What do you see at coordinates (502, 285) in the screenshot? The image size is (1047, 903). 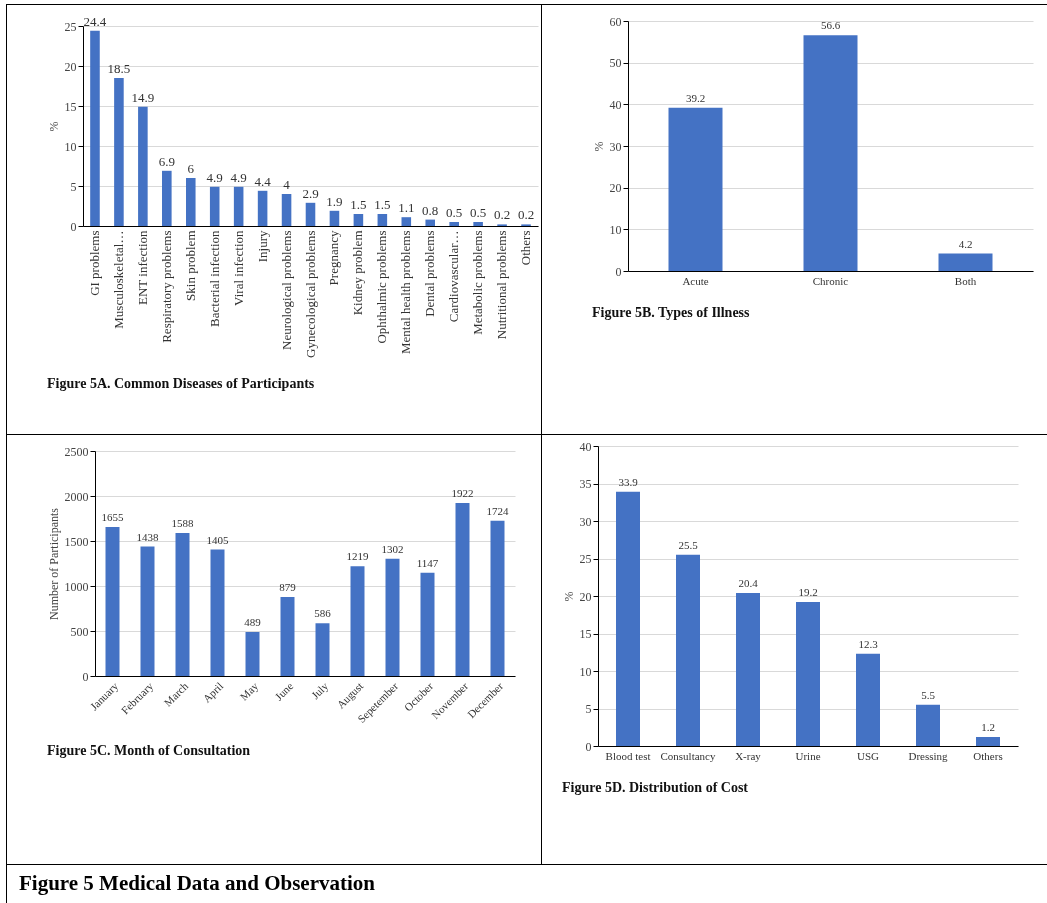 I see `x-tick-label: Nutritional problems` at bounding box center [502, 285].